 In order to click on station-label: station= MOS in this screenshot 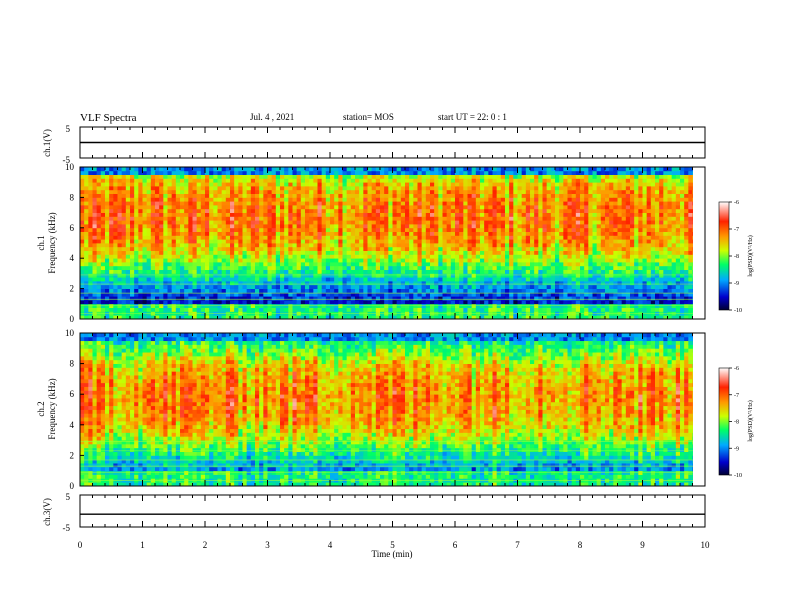, I will do `click(368, 117)`.